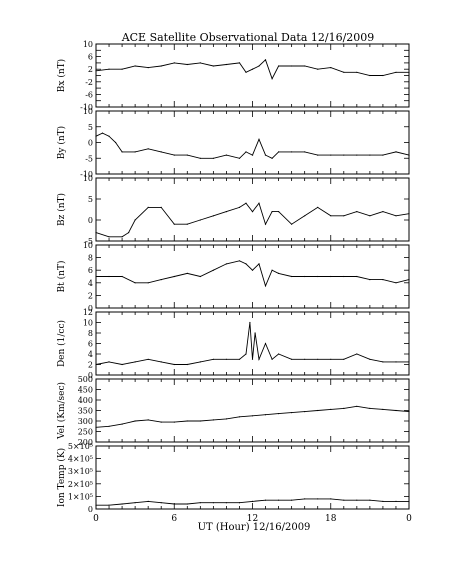 Image resolution: width=453 pixels, height=571 pixels. Describe the element at coordinates (85, 379) in the screenshot. I see `y-tick-label: 500` at that location.